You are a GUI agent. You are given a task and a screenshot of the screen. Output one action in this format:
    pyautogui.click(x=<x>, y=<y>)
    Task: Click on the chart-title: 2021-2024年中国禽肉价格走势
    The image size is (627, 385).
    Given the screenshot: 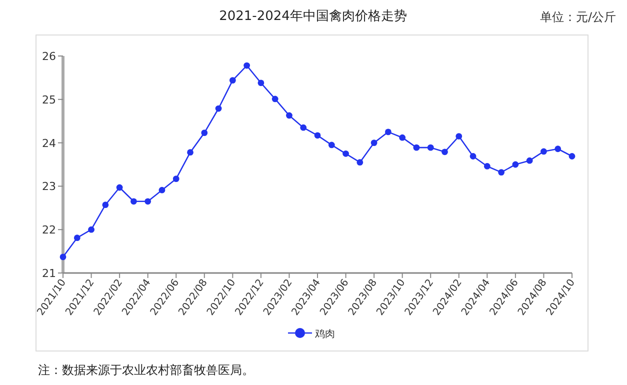 What is the action you would take?
    pyautogui.click(x=313, y=16)
    